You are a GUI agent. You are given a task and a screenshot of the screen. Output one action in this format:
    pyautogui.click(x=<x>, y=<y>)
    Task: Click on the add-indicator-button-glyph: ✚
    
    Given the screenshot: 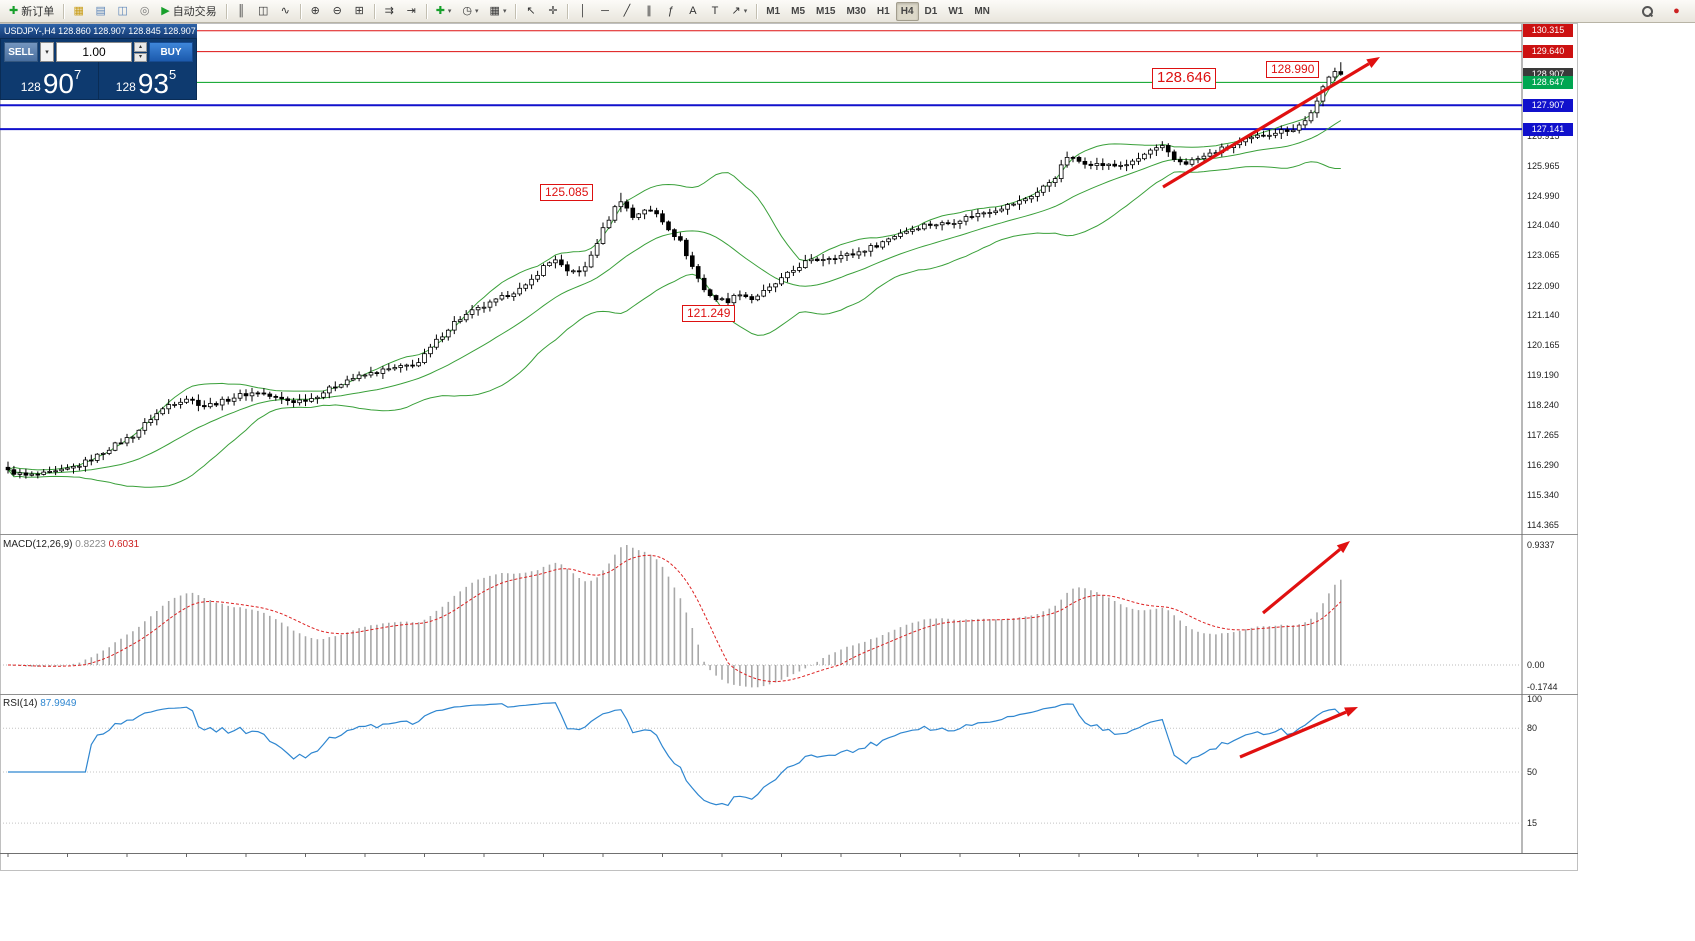 What is the action you would take?
    pyautogui.click(x=440, y=10)
    